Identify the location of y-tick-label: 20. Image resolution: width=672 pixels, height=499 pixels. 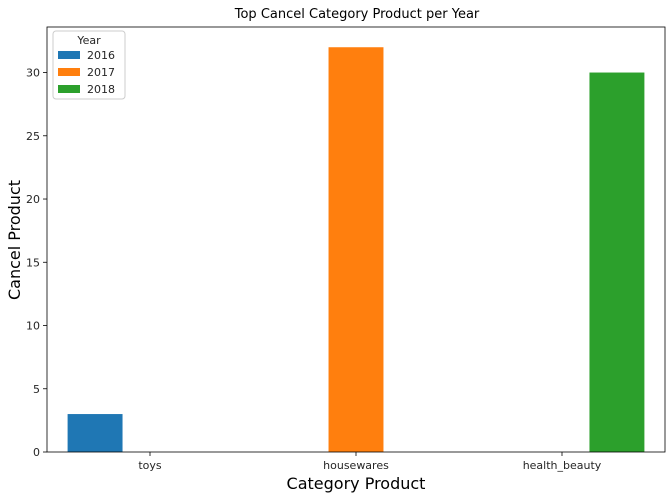
(33, 199).